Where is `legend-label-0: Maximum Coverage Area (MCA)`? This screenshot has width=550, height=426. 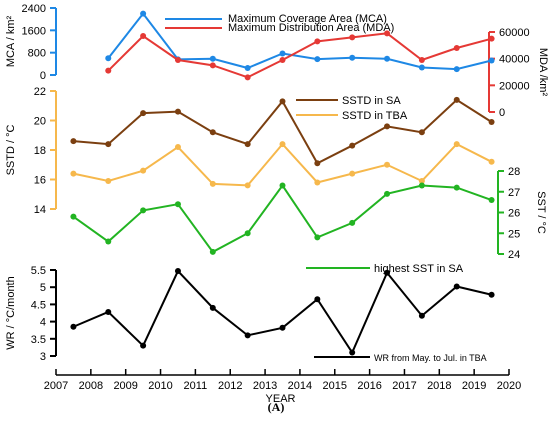
legend-label-0: Maximum Coverage Area (MCA) is located at coordinates (307, 19).